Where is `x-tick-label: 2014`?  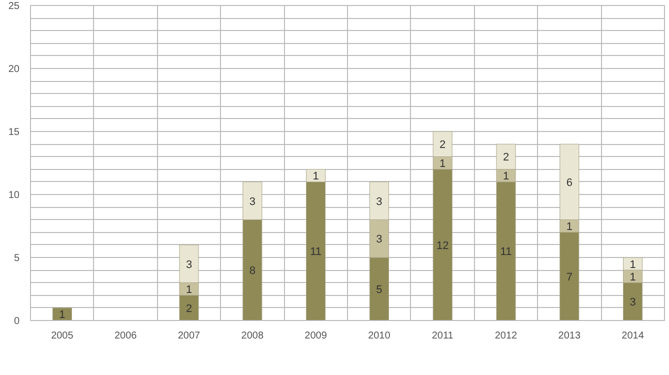 x-tick-label: 2014 is located at coordinates (633, 336).